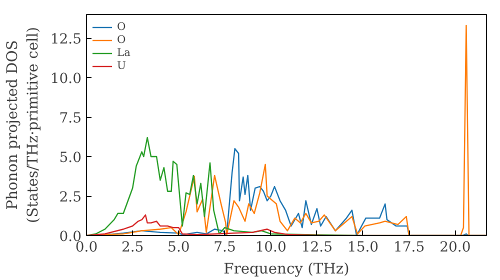  I want to click on y-tick-label: 5.0, so click(70, 158).